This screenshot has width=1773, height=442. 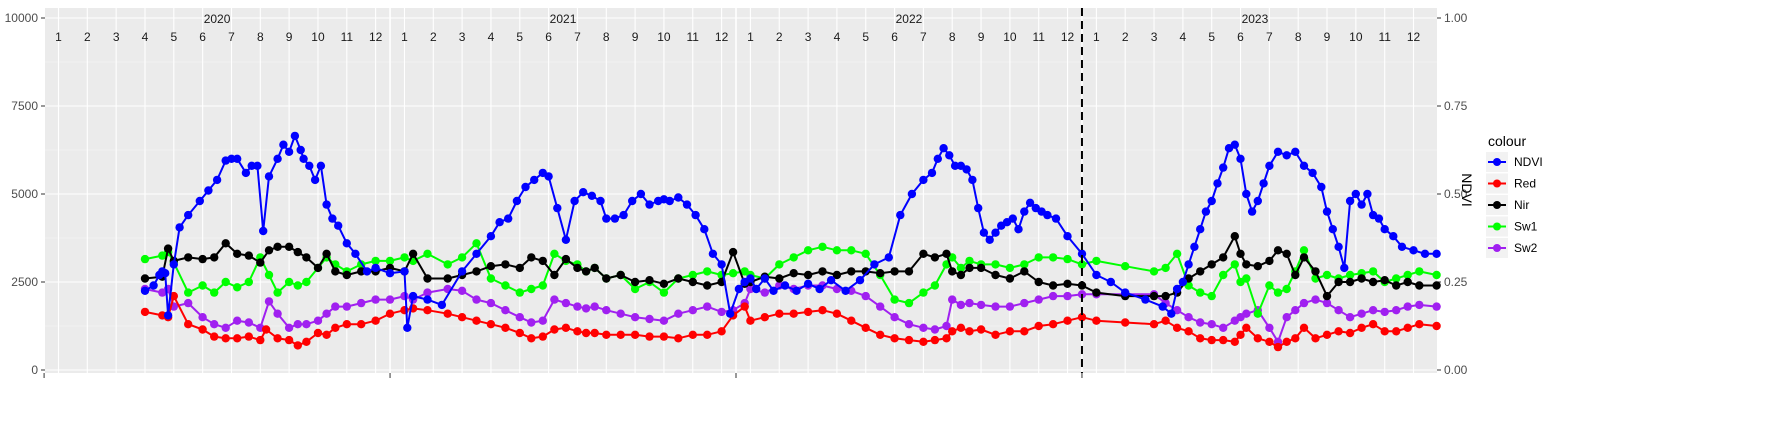 I want to click on year-label: 2020, so click(x=217, y=19).